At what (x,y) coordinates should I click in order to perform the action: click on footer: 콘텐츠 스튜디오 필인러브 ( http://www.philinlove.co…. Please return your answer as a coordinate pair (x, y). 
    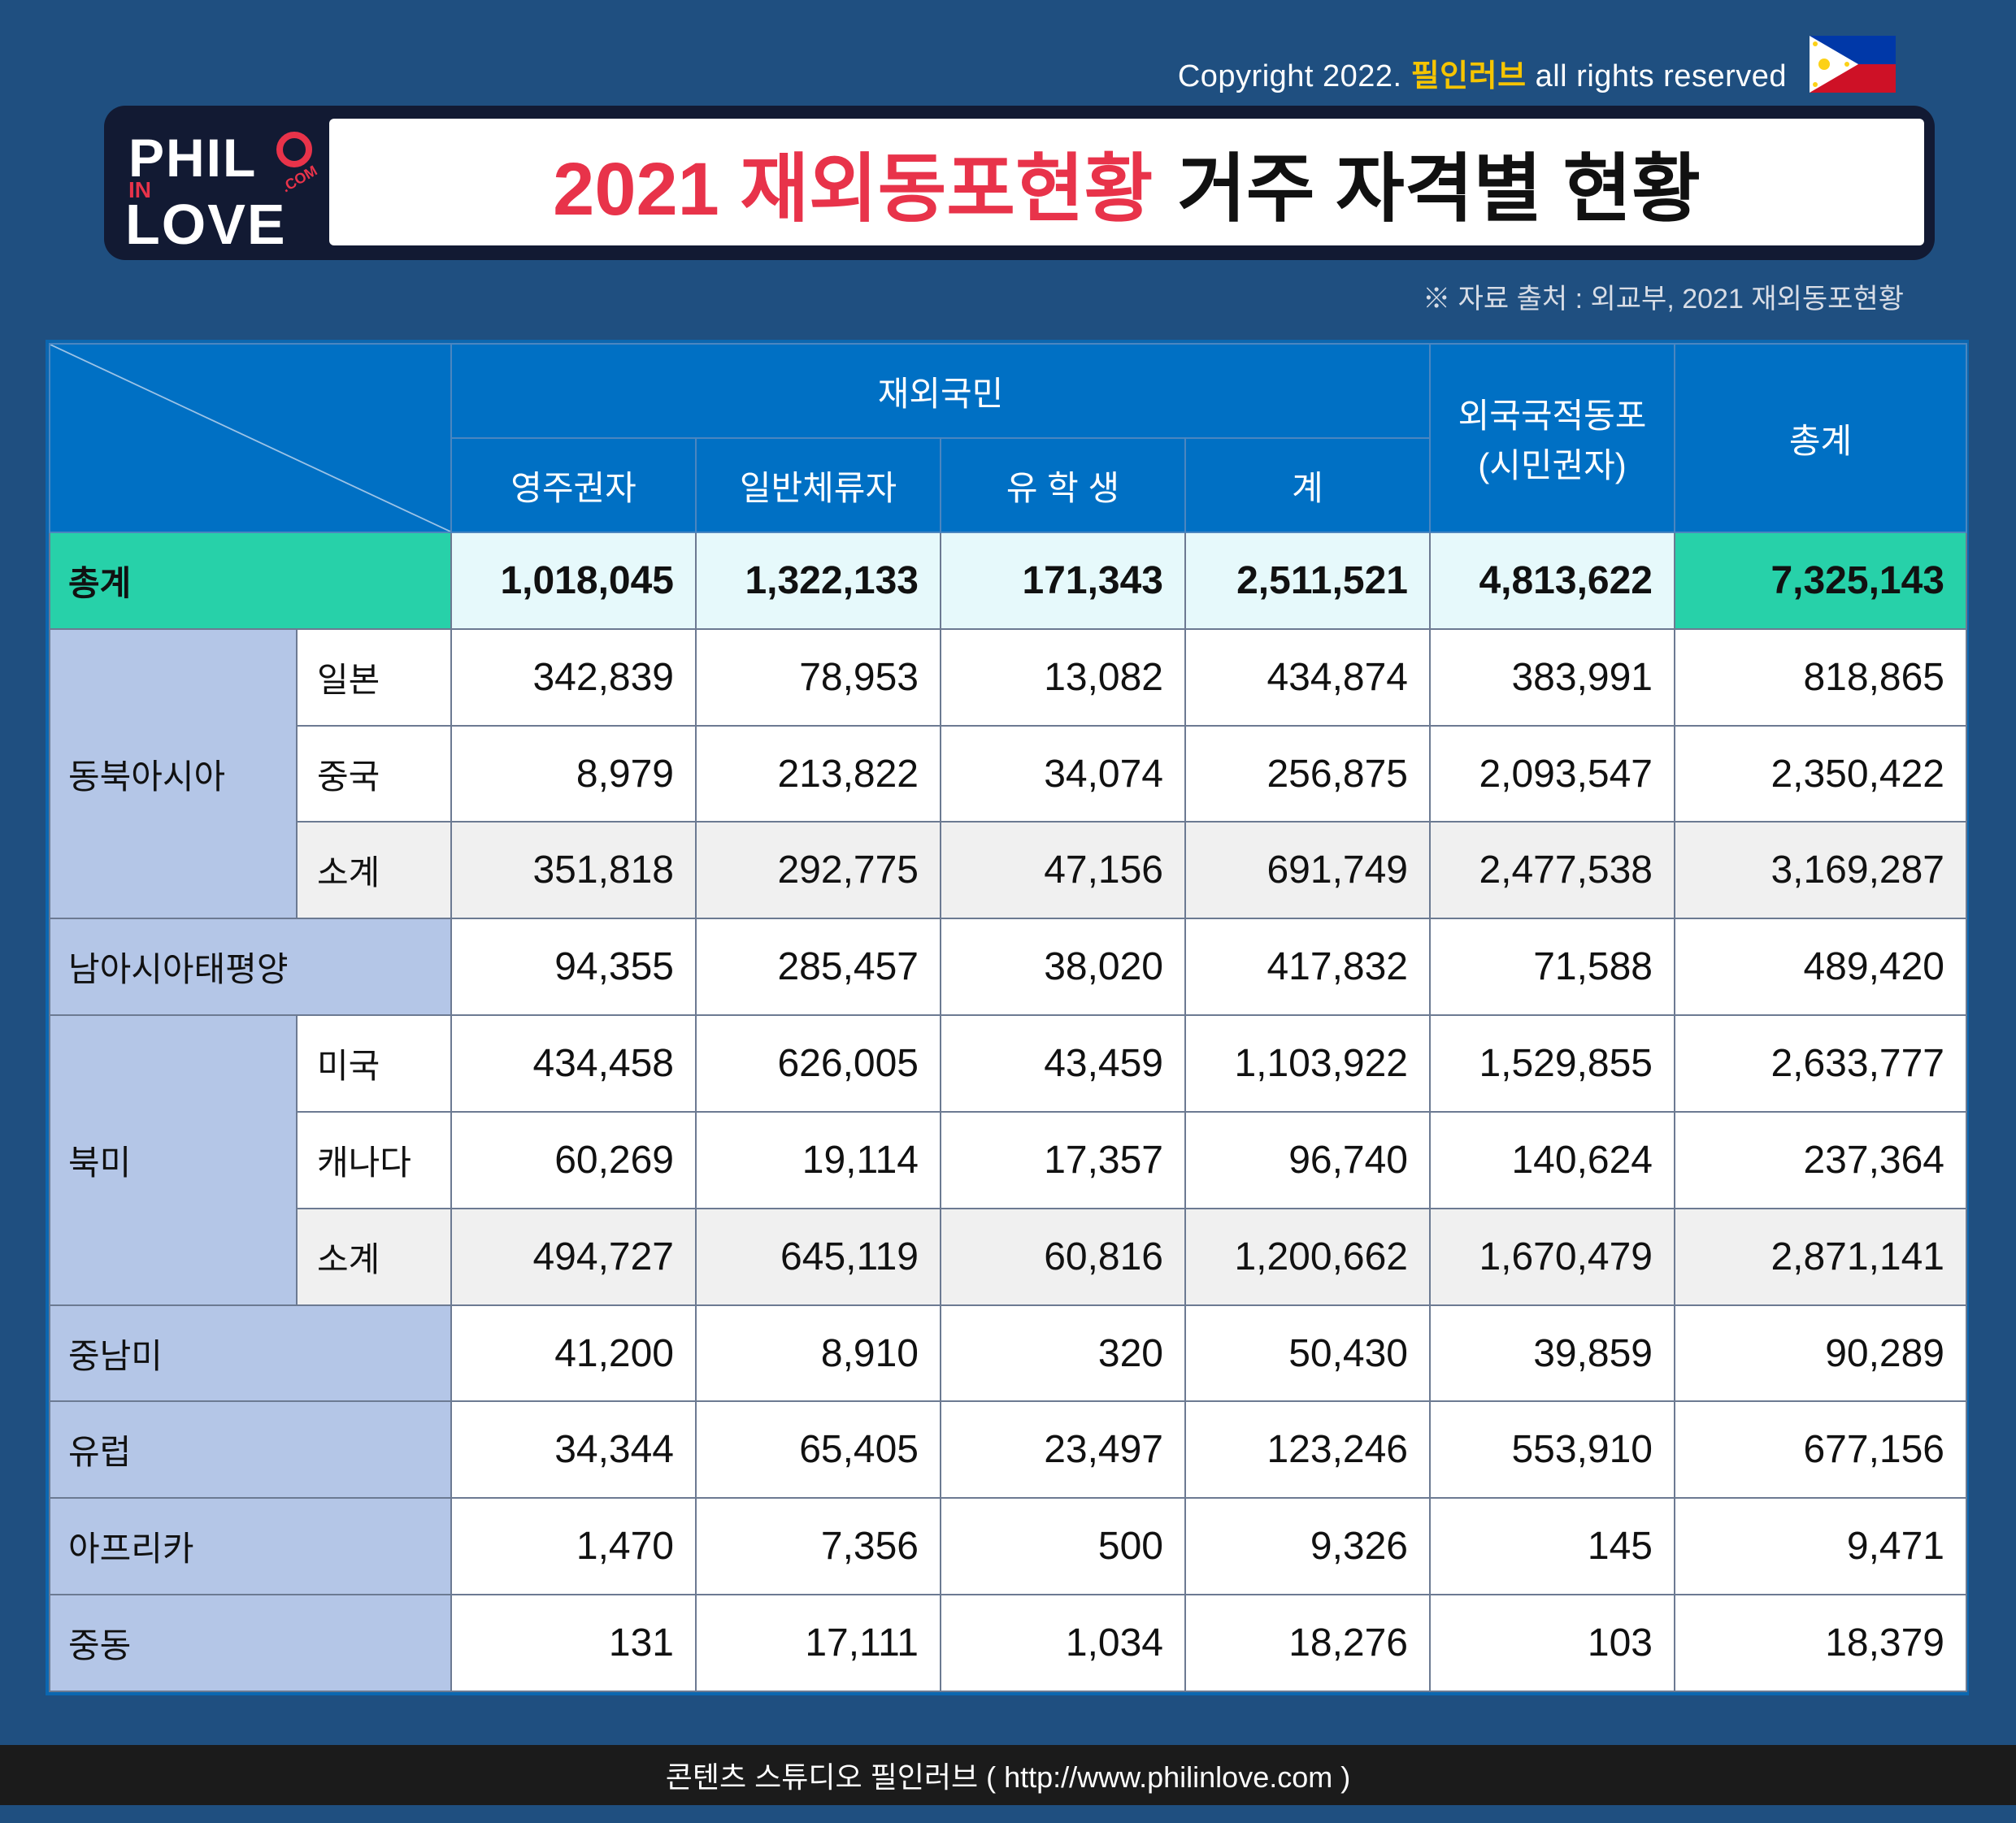
    Looking at the image, I should click on (1008, 1775).